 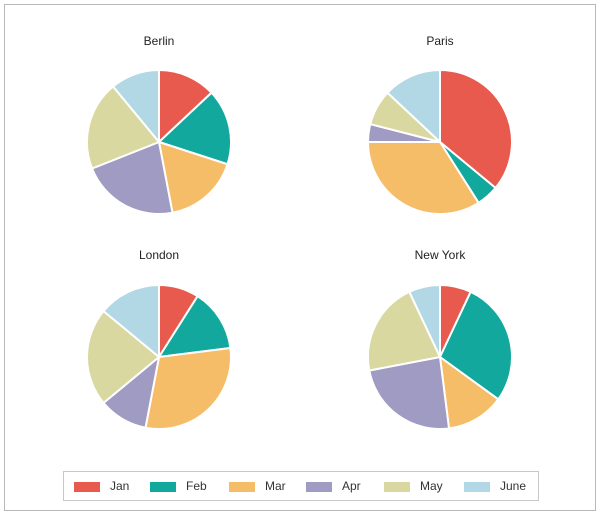 I want to click on pie-slice-paris-mar, so click(x=423, y=178).